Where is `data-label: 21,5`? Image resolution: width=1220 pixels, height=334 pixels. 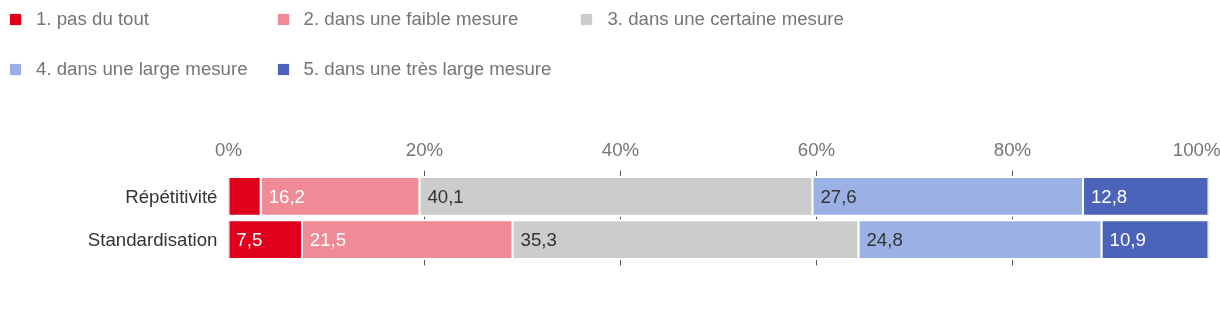
data-label: 21,5 is located at coordinates (328, 240).